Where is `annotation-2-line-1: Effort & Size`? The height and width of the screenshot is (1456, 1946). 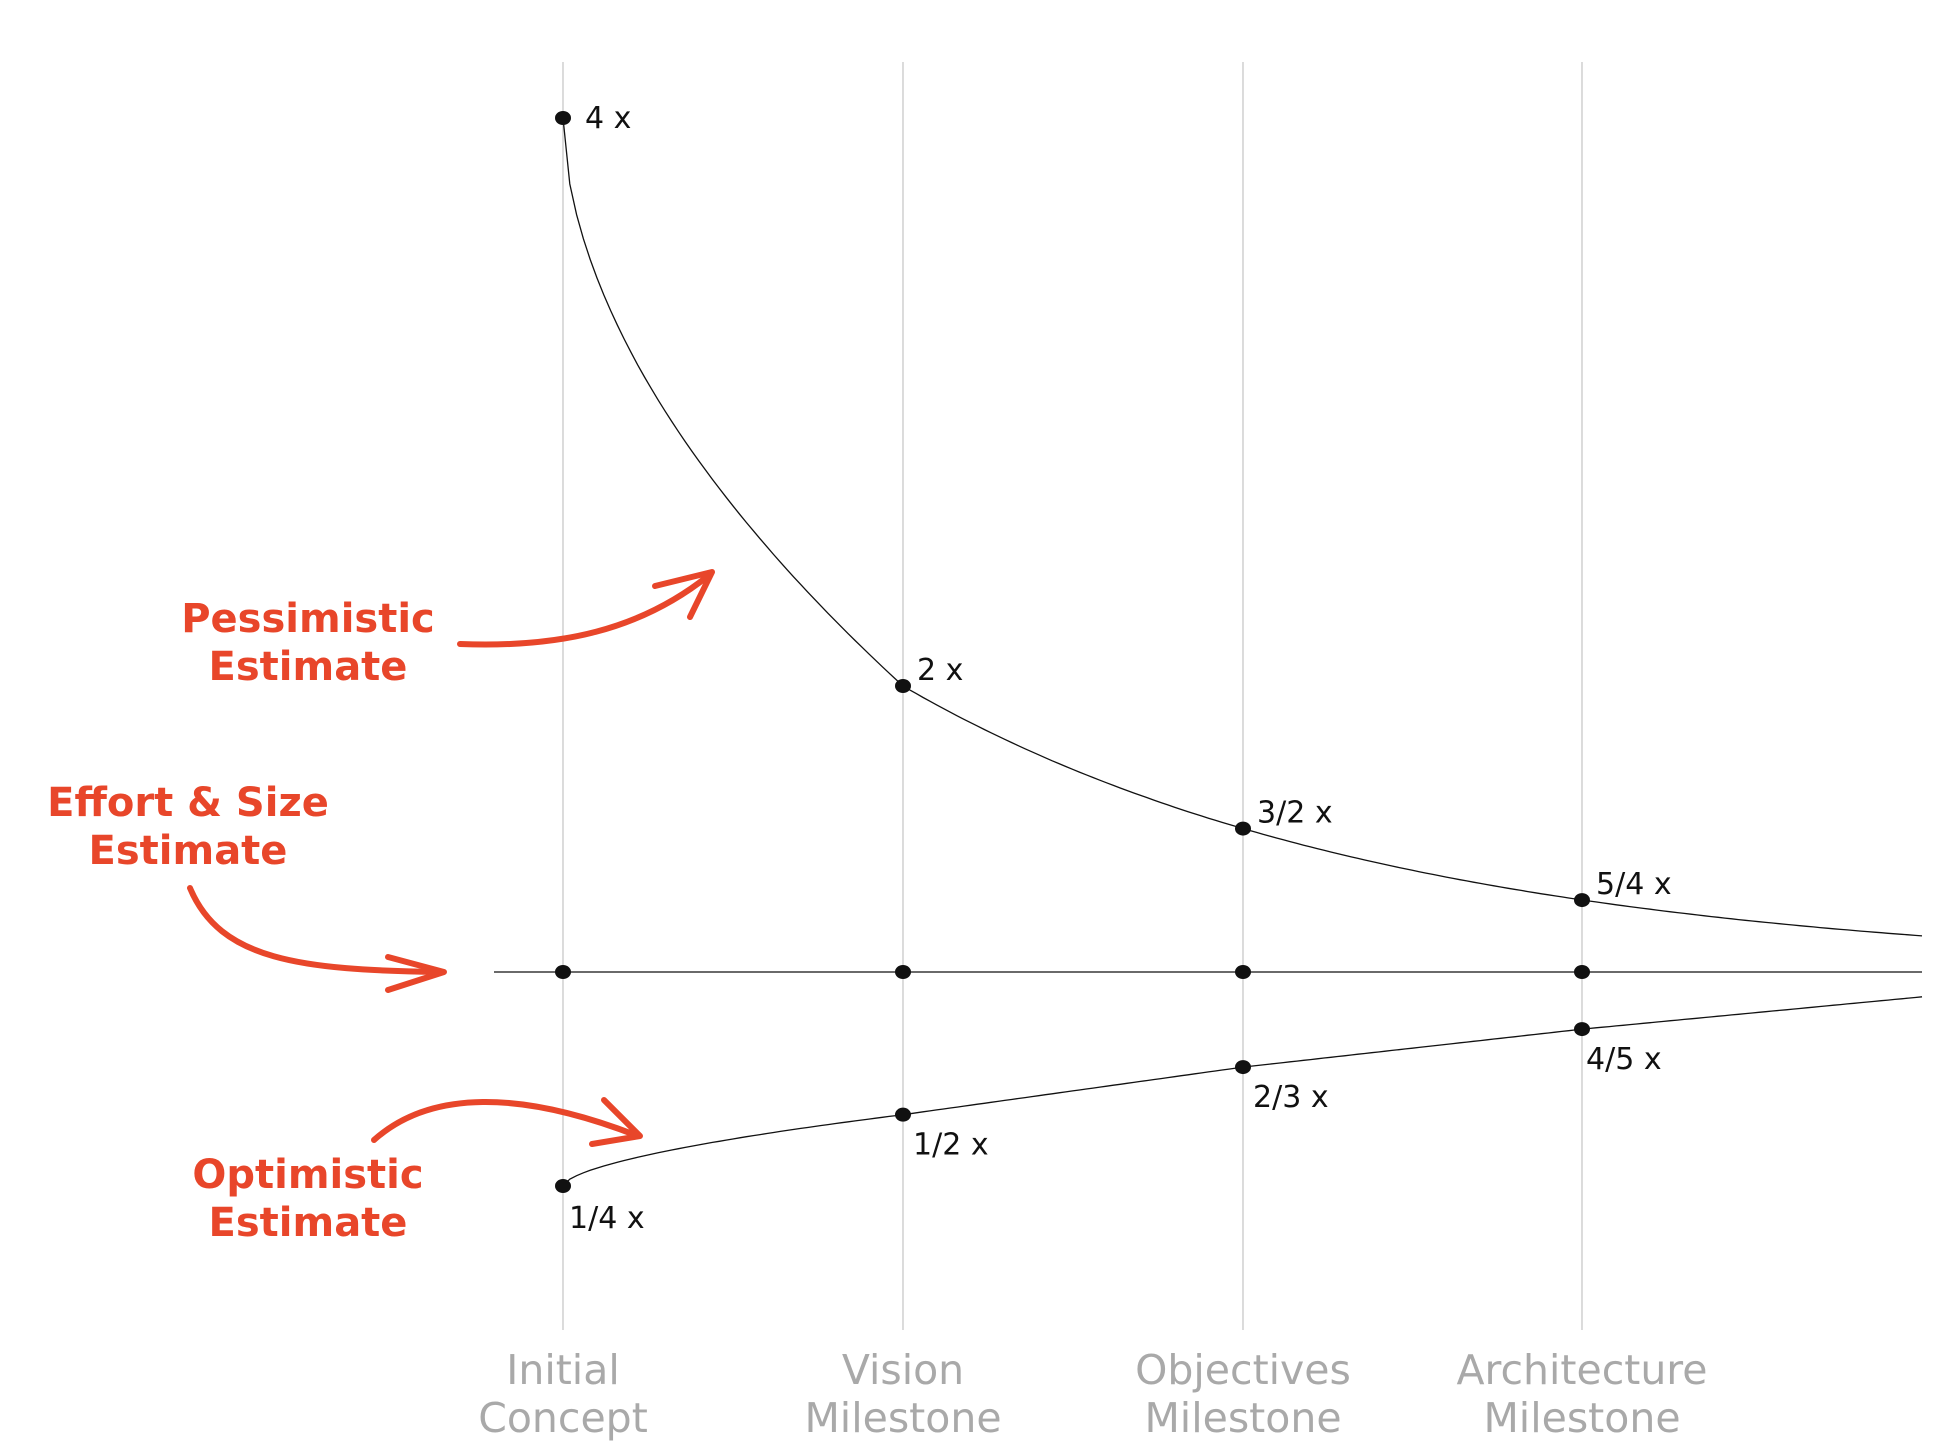 annotation-2-line-1: Effort & Size is located at coordinates (188, 803).